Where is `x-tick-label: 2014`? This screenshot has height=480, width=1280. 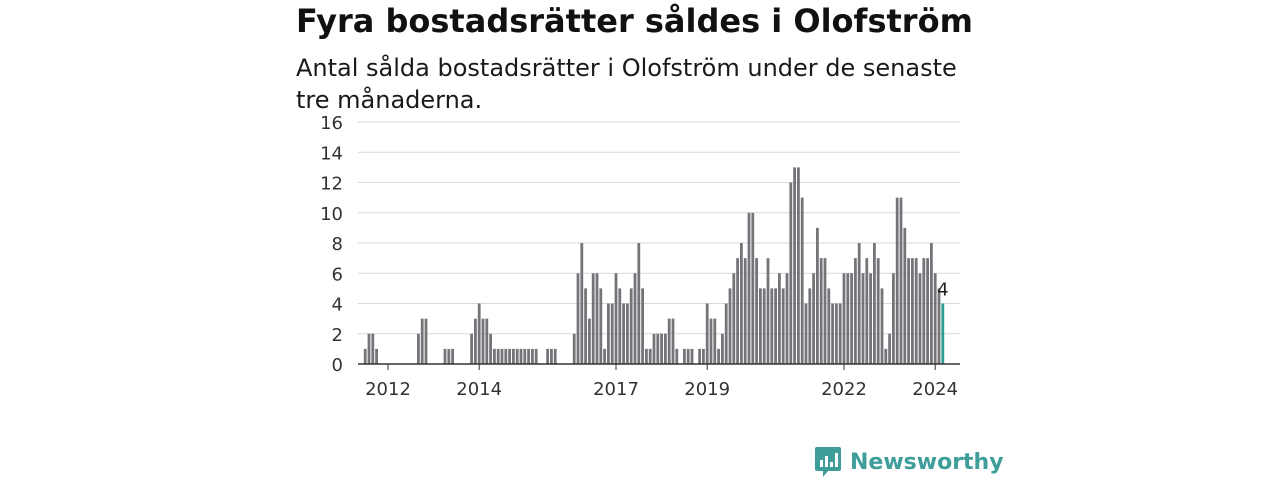
x-tick-label: 2014 is located at coordinates (479, 389).